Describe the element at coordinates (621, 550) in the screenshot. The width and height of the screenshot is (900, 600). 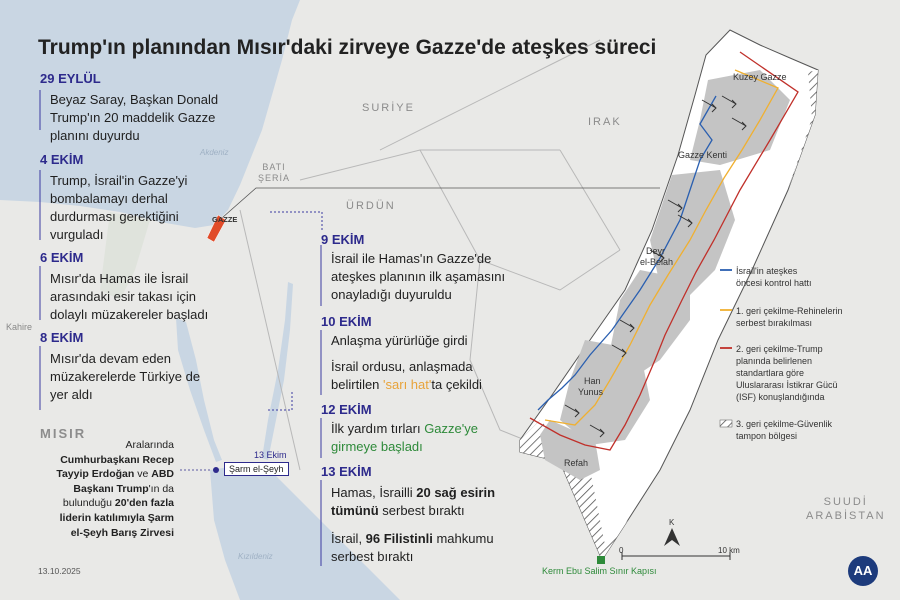
I see `label-scale-0: 0` at that location.